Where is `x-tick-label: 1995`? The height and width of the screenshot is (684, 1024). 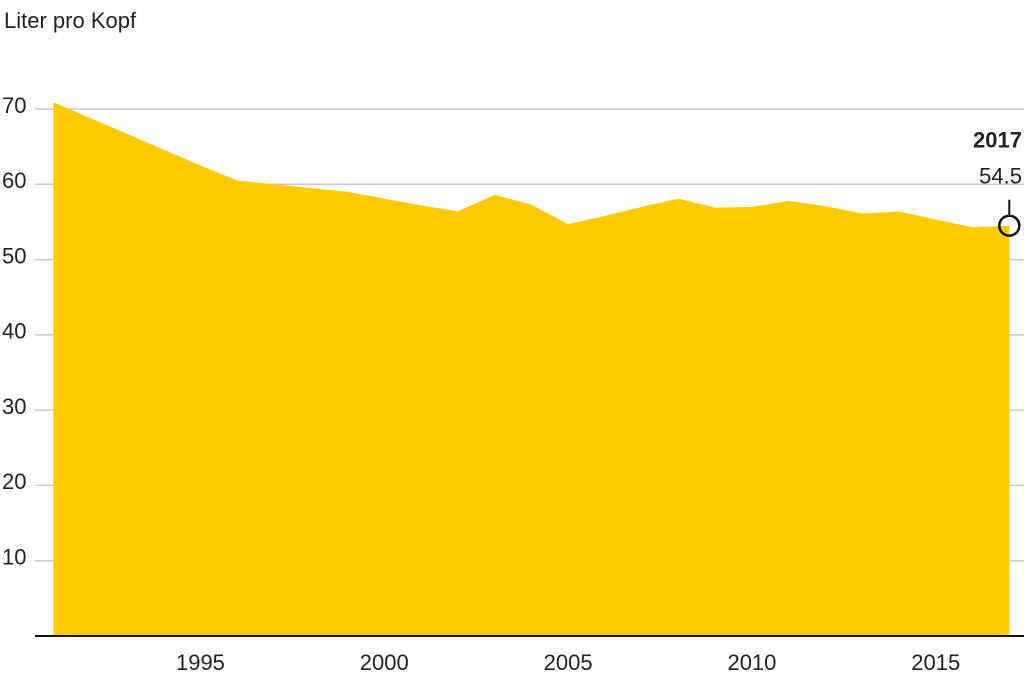 x-tick-label: 1995 is located at coordinates (200, 662).